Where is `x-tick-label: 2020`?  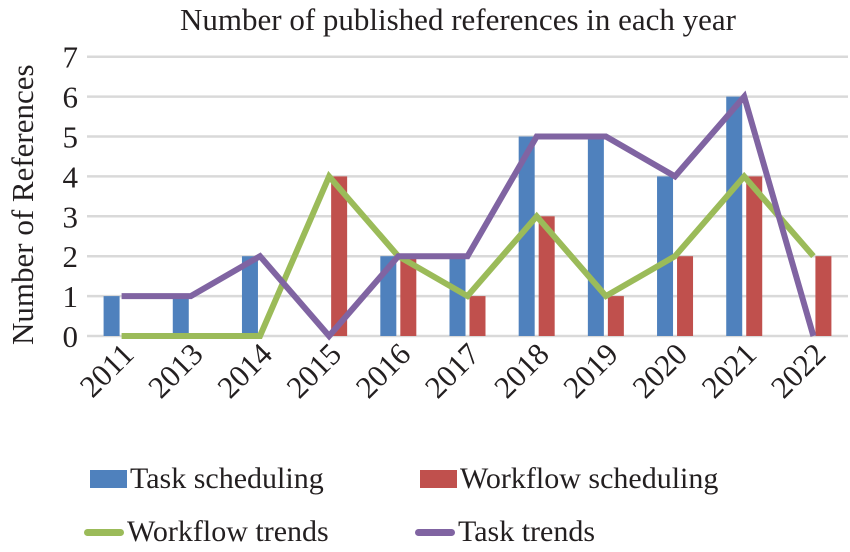 x-tick-label: 2020 is located at coordinates (659, 370).